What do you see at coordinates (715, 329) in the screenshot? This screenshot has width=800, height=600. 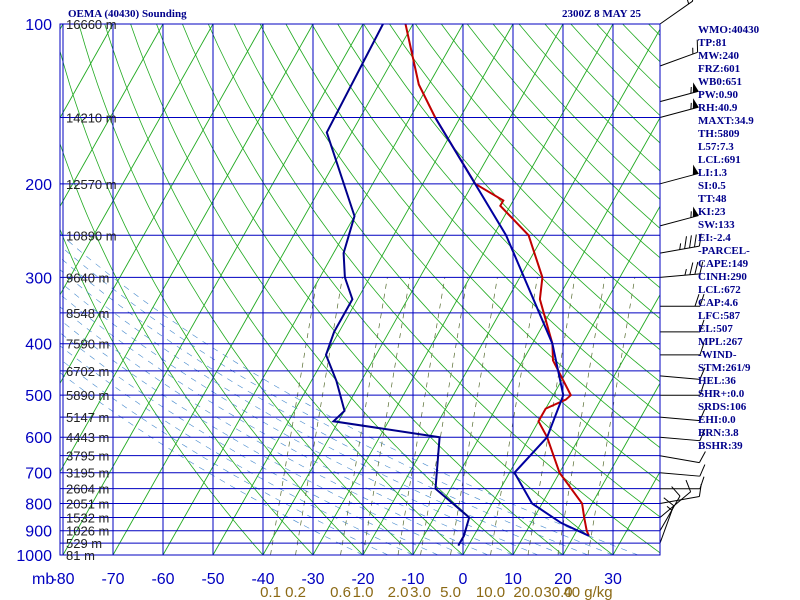 I see `index-item: EL:507` at bounding box center [715, 329].